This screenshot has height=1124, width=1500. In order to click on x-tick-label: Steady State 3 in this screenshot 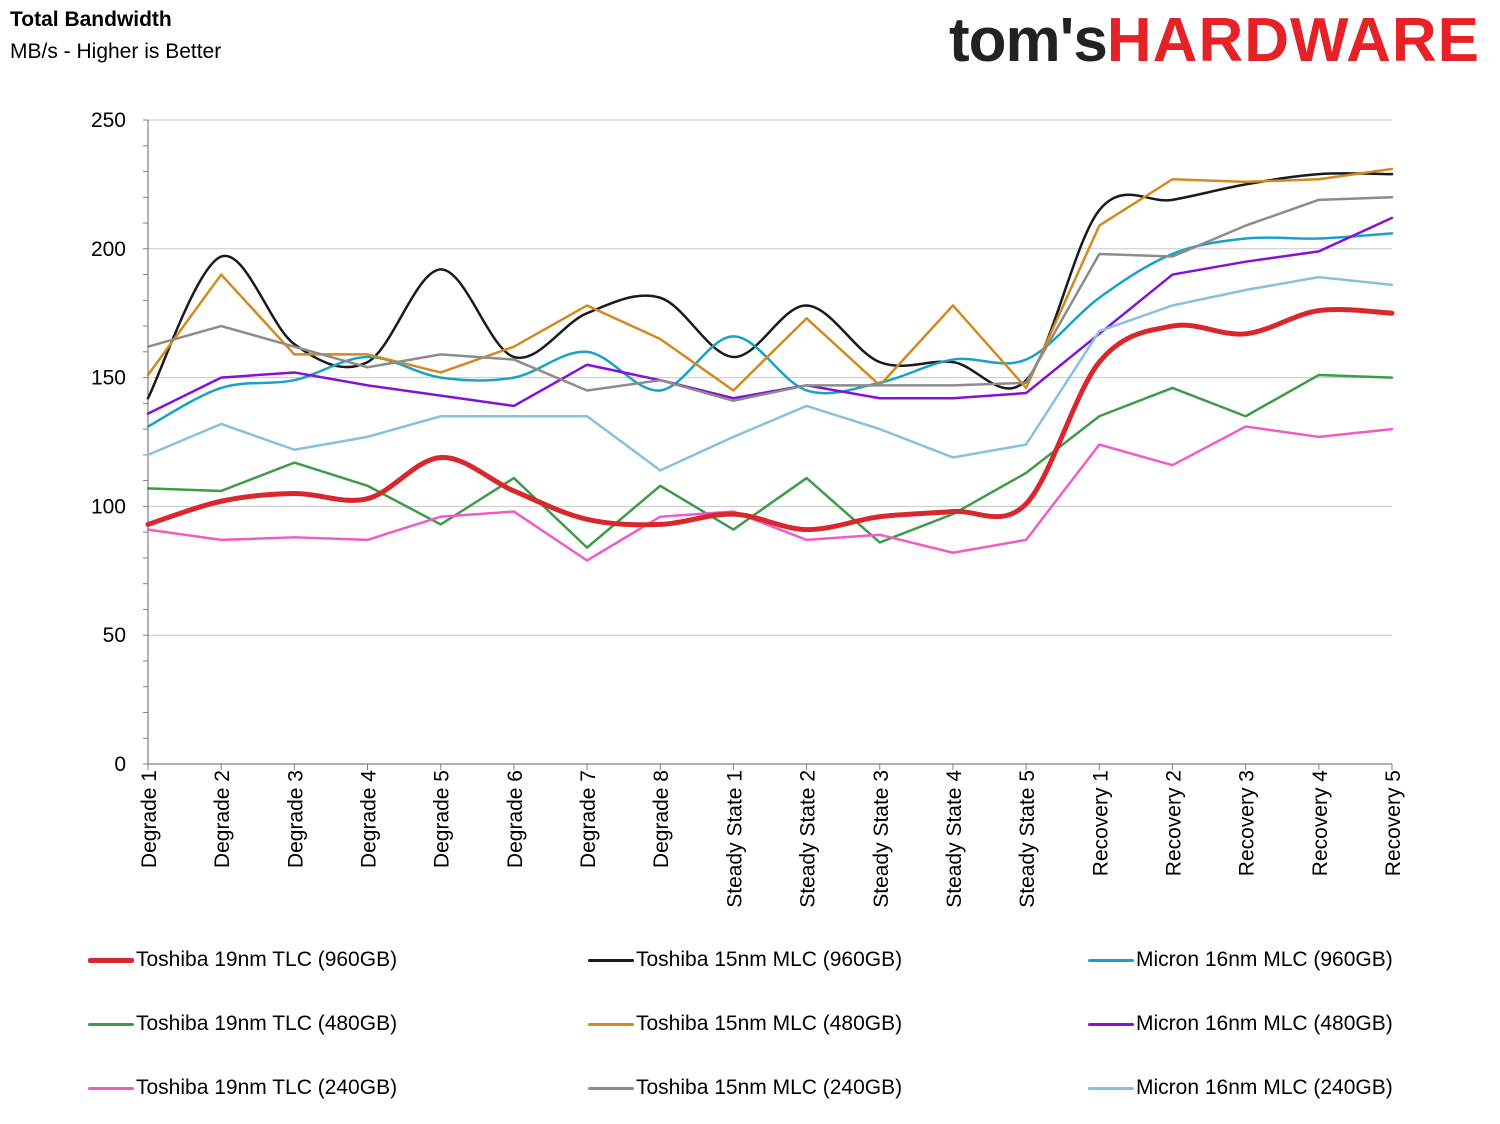, I will do `click(881, 839)`.